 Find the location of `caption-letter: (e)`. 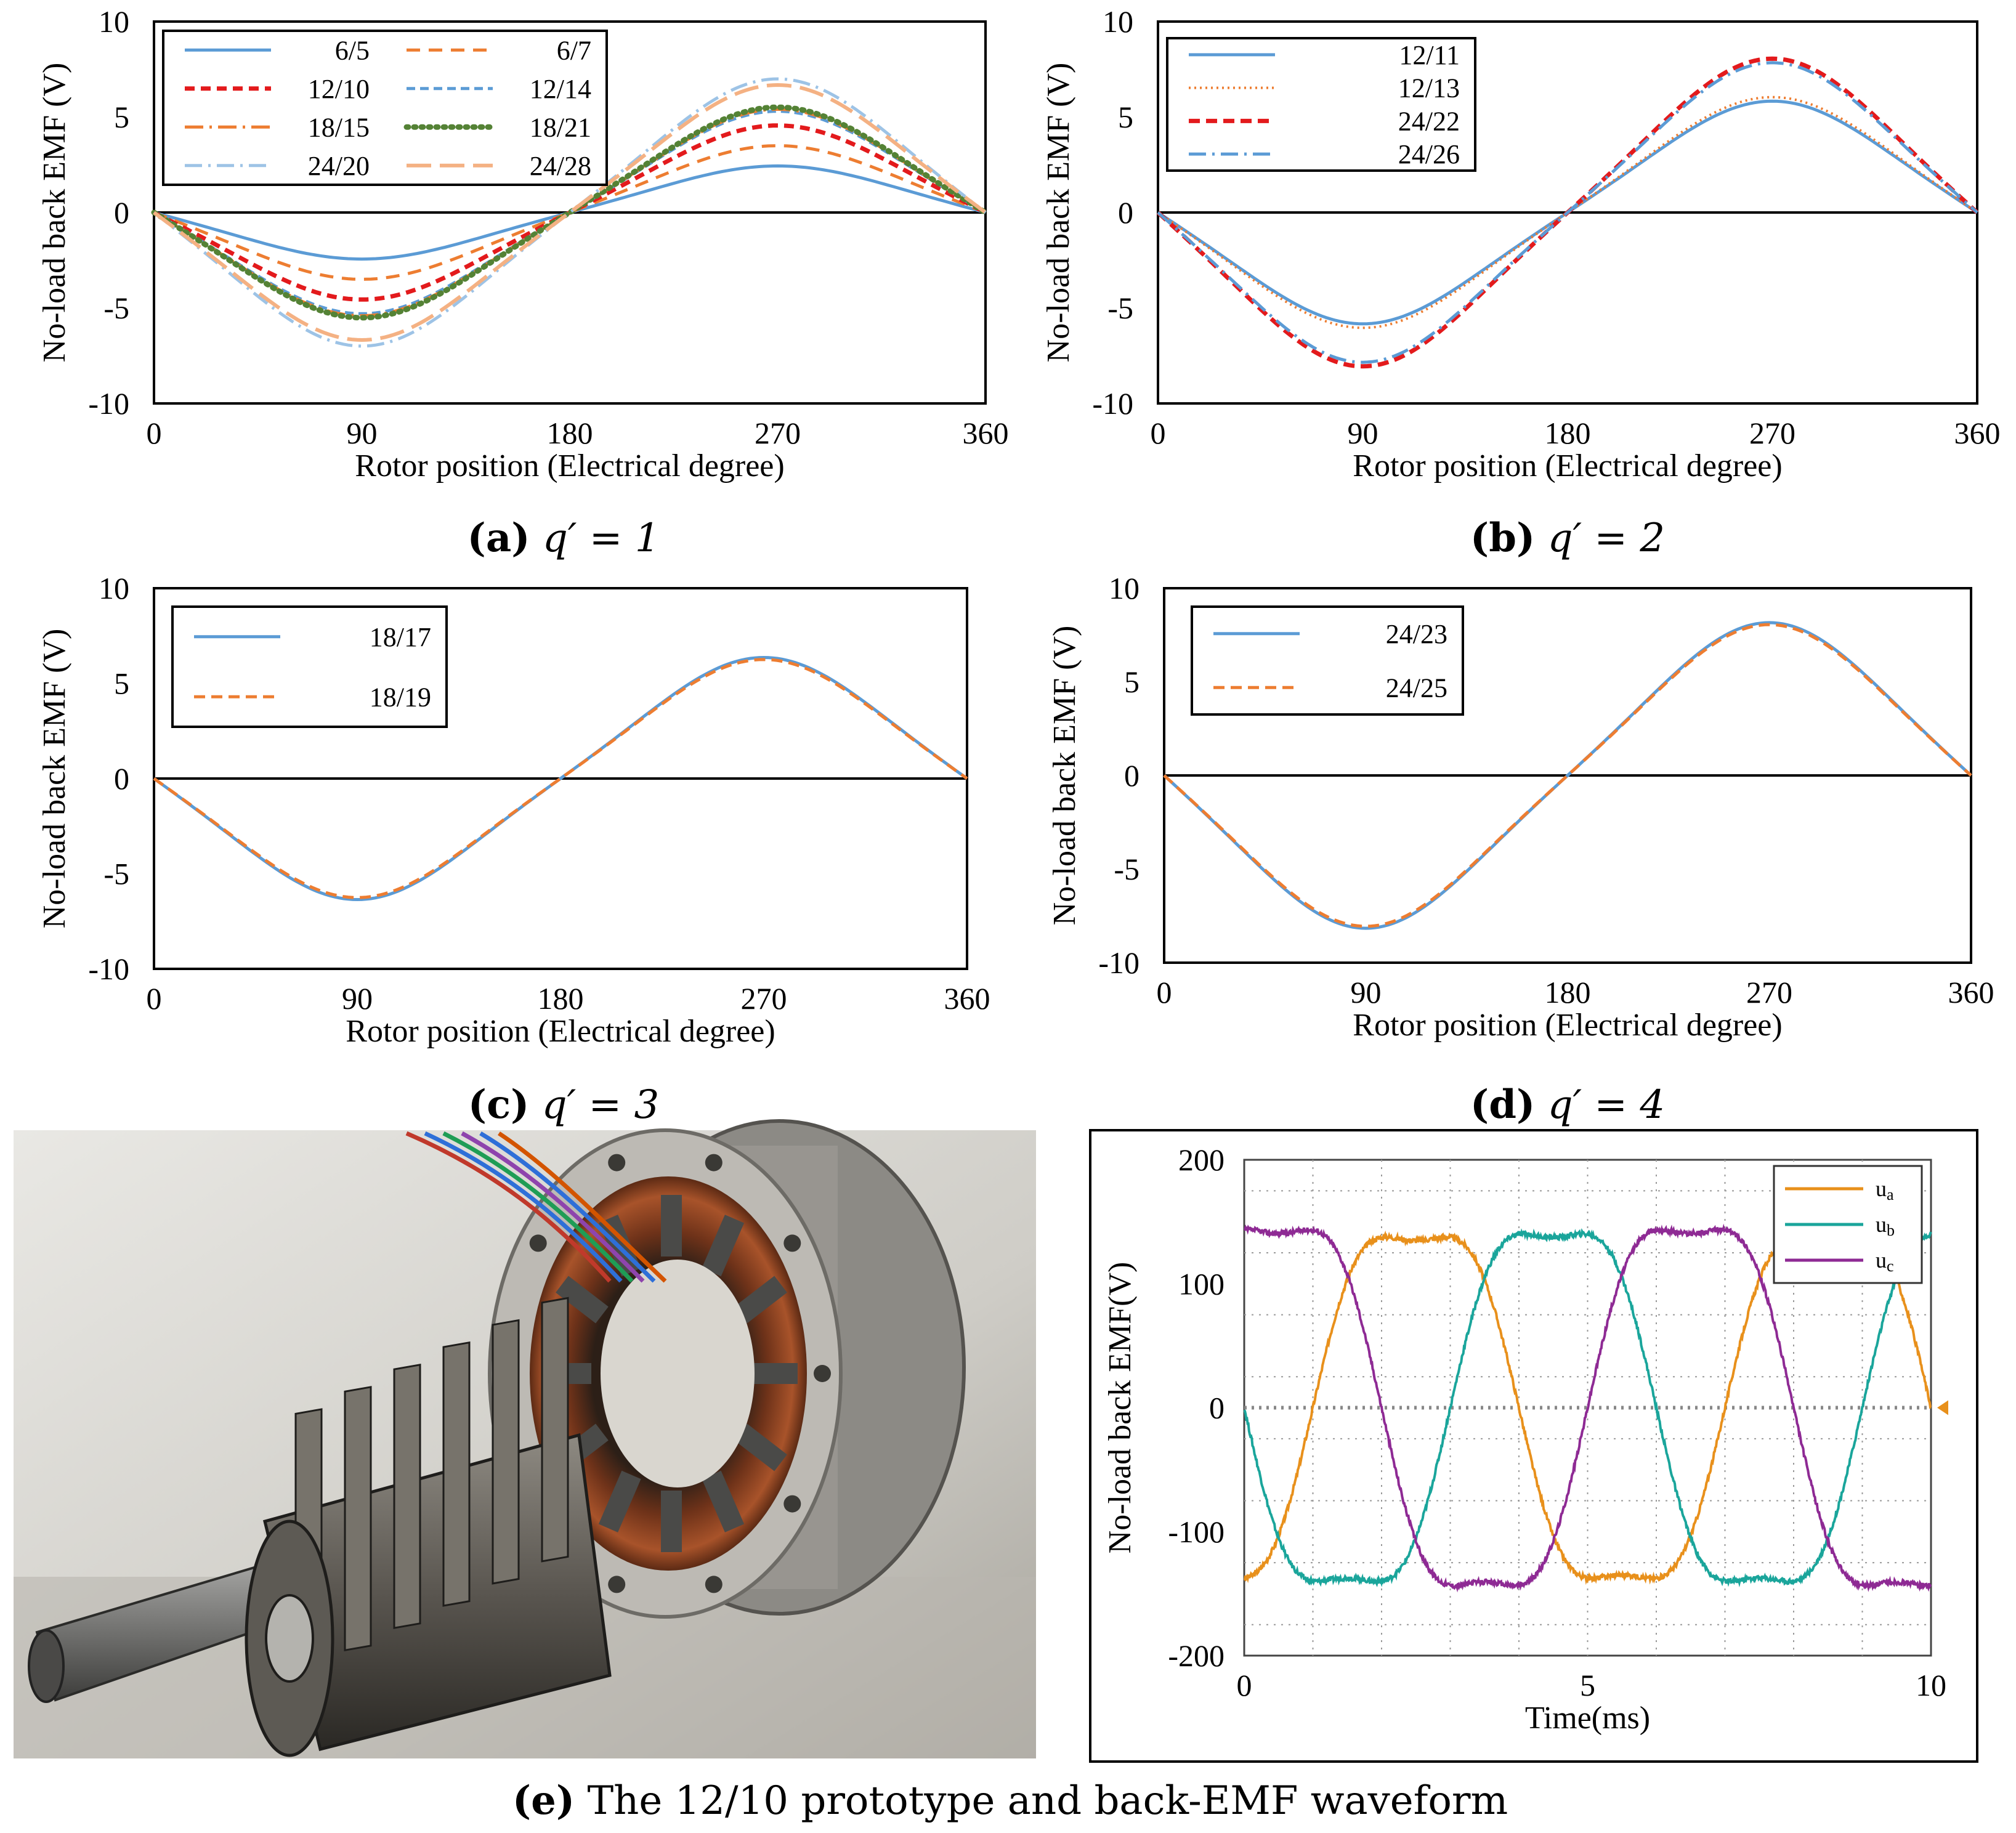

caption-letter: (e) is located at coordinates (543, 1801).